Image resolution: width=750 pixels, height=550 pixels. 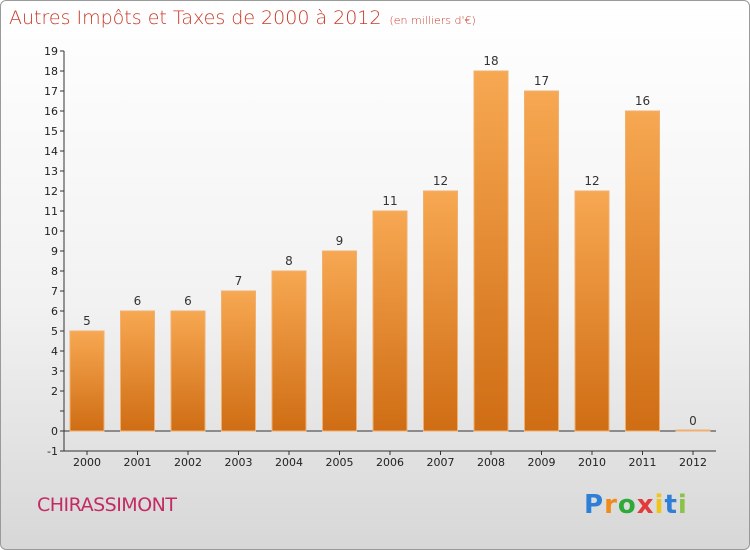 I want to click on y-tick-label: 7, so click(x=54, y=291).